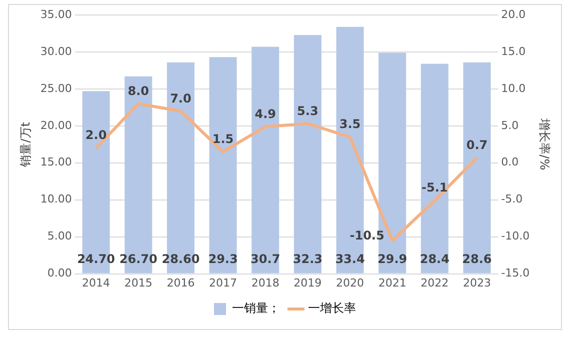 The width and height of the screenshot is (570, 337). What do you see at coordinates (350, 259) in the screenshot?
I see `data-label: 33.4` at bounding box center [350, 259].